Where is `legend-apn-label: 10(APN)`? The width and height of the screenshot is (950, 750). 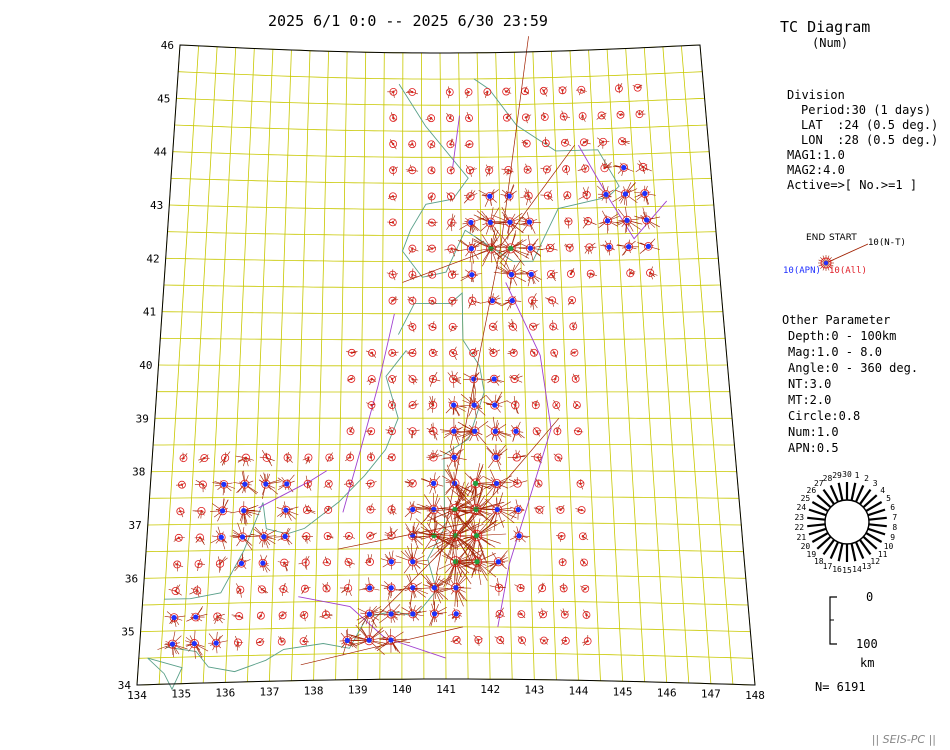 legend-apn-label: 10(APN) is located at coordinates (802, 271).